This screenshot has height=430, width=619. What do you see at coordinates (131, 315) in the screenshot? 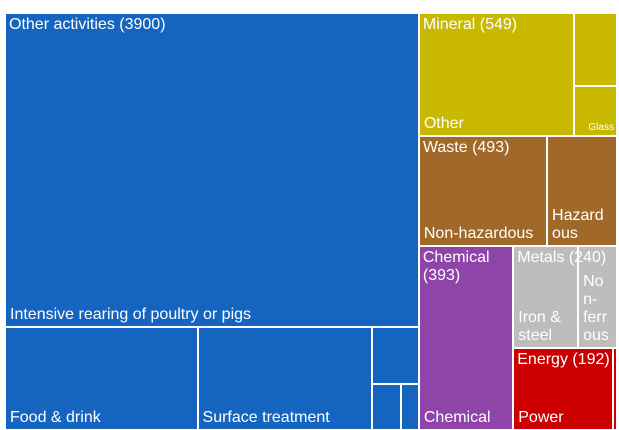
I see `cell-label: Intensive rearing of poultry or pigs` at bounding box center [131, 315].